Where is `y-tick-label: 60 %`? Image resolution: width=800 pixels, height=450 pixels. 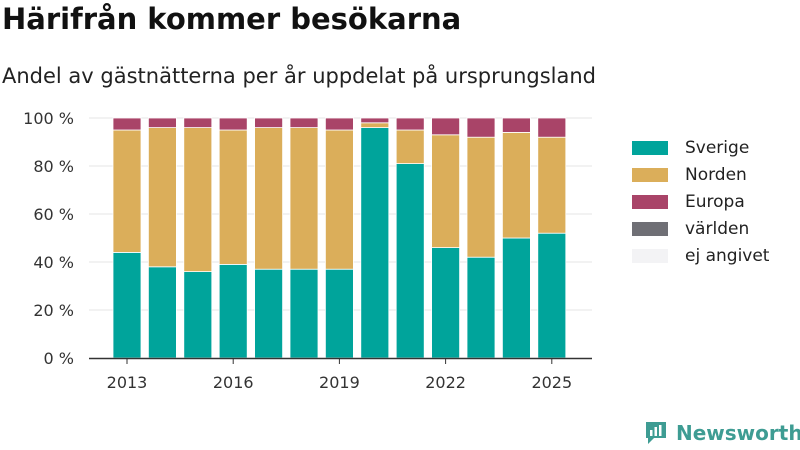
y-tick-label: 60 % is located at coordinates (53, 214).